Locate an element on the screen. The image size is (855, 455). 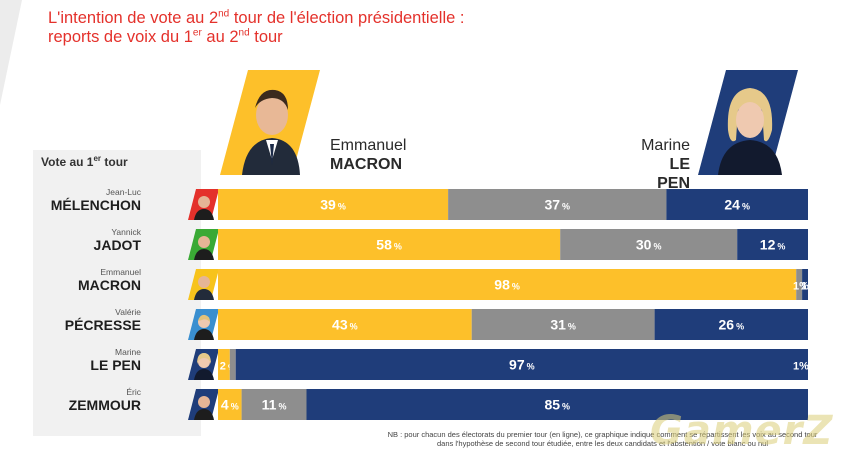
bar-mlenchon-s2 is located at coordinates (737, 204).